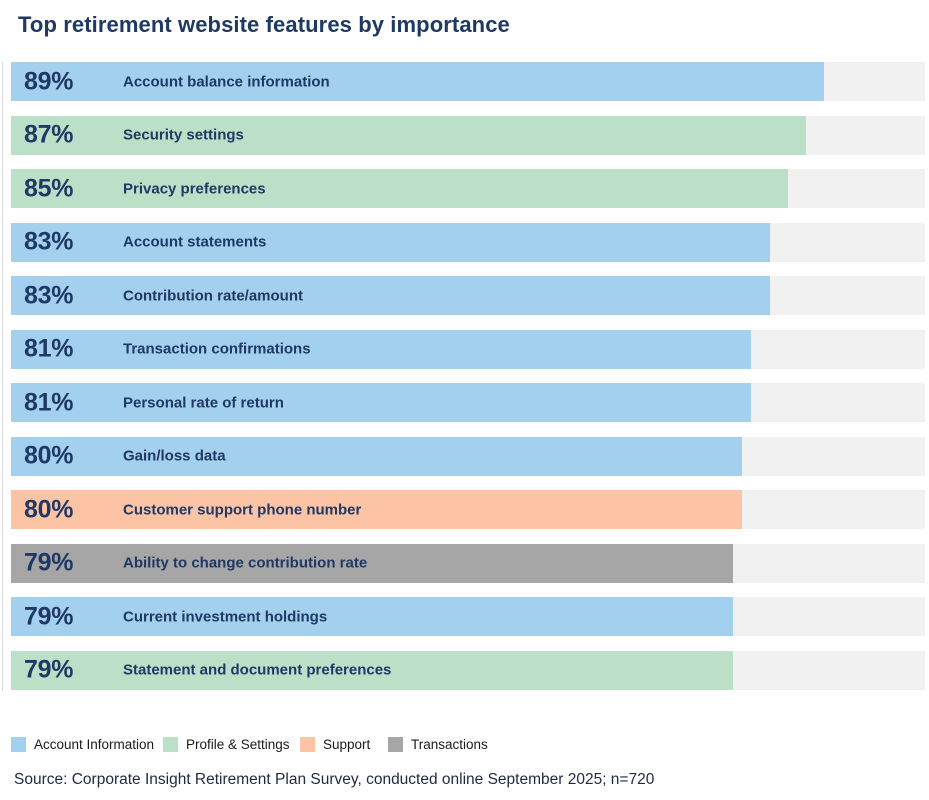 The height and width of the screenshot is (800, 929). What do you see at coordinates (257, 670) in the screenshot?
I see `bar-feature-label: Statement and document preferences` at bounding box center [257, 670].